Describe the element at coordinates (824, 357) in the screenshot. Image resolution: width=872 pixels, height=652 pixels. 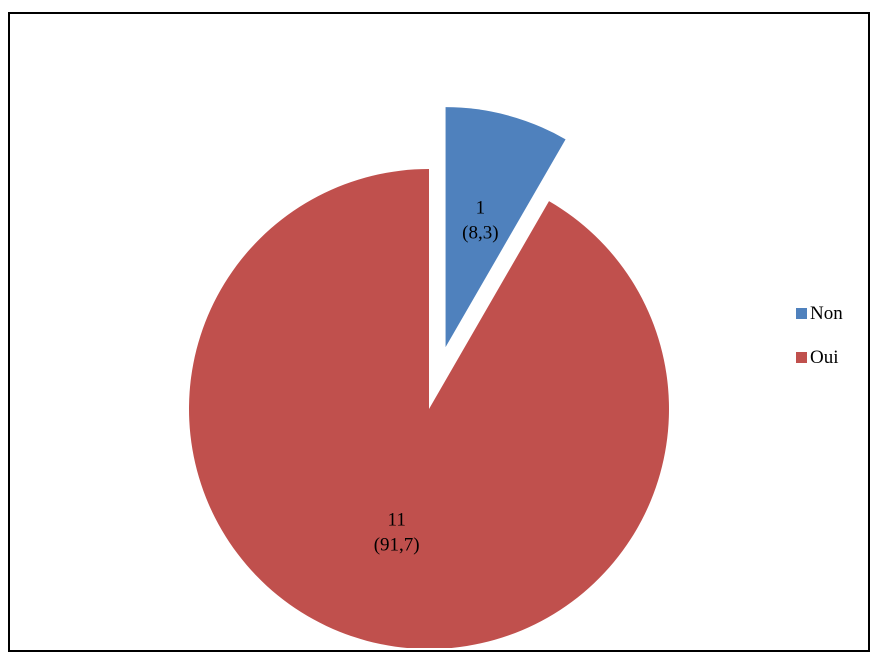
I see `legend-label-oui: Oui` at that location.